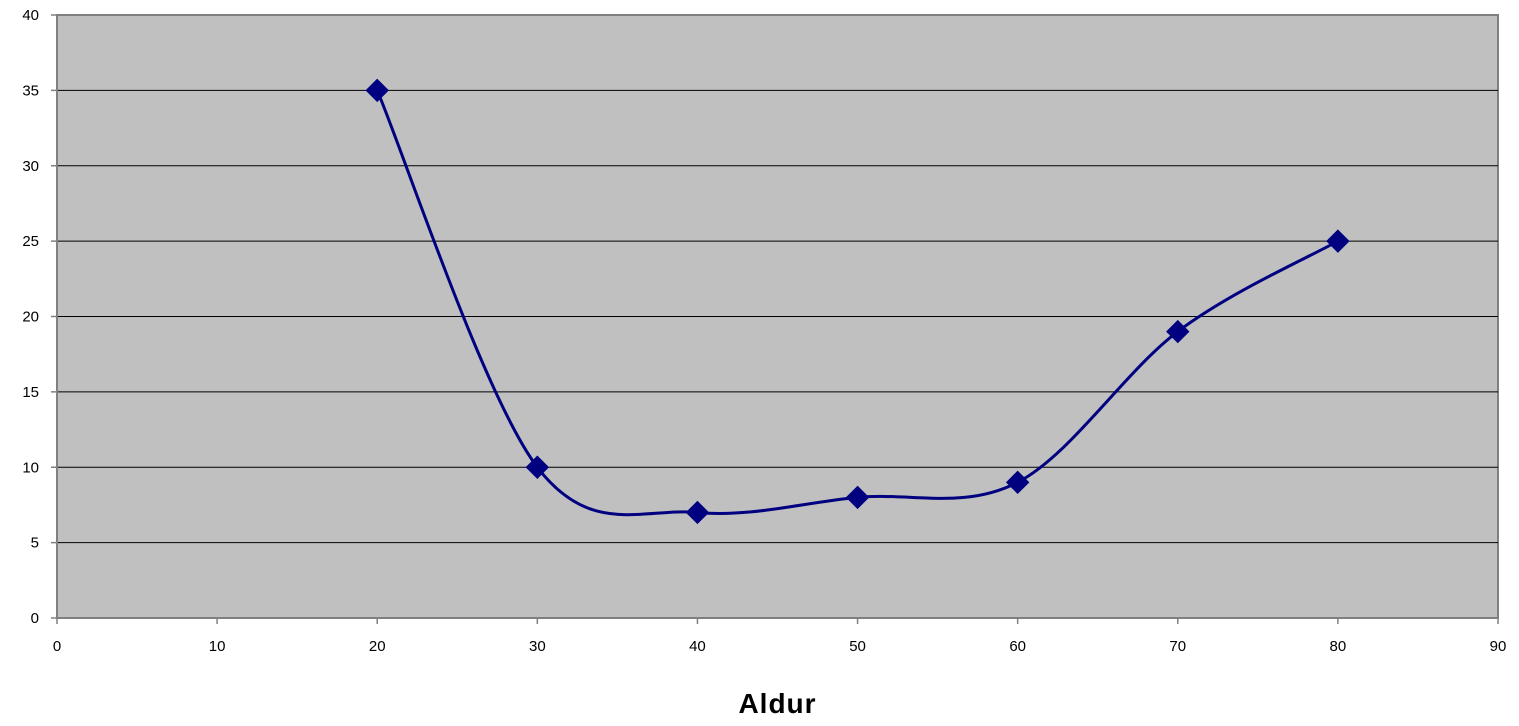 Image resolution: width=1519 pixels, height=726 pixels. What do you see at coordinates (30, 467) in the screenshot?
I see `y-tick-label: 10` at bounding box center [30, 467].